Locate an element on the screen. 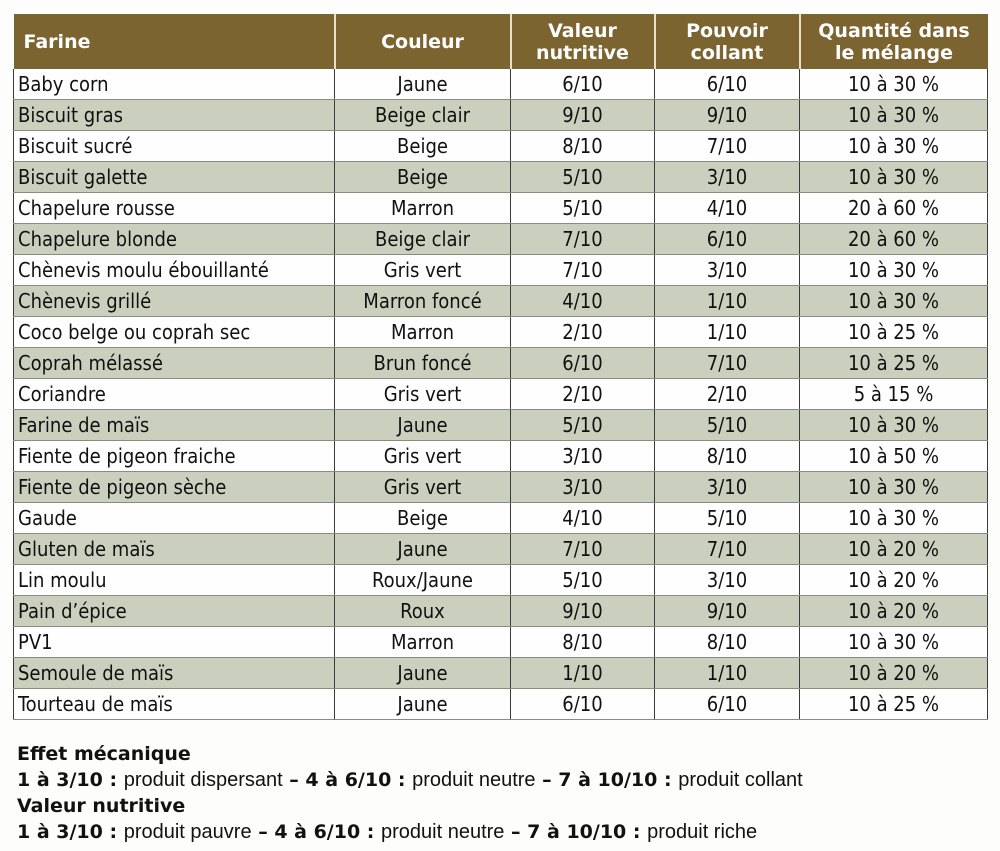  table-cell: Tourteau de maïs is located at coordinates (174, 704).